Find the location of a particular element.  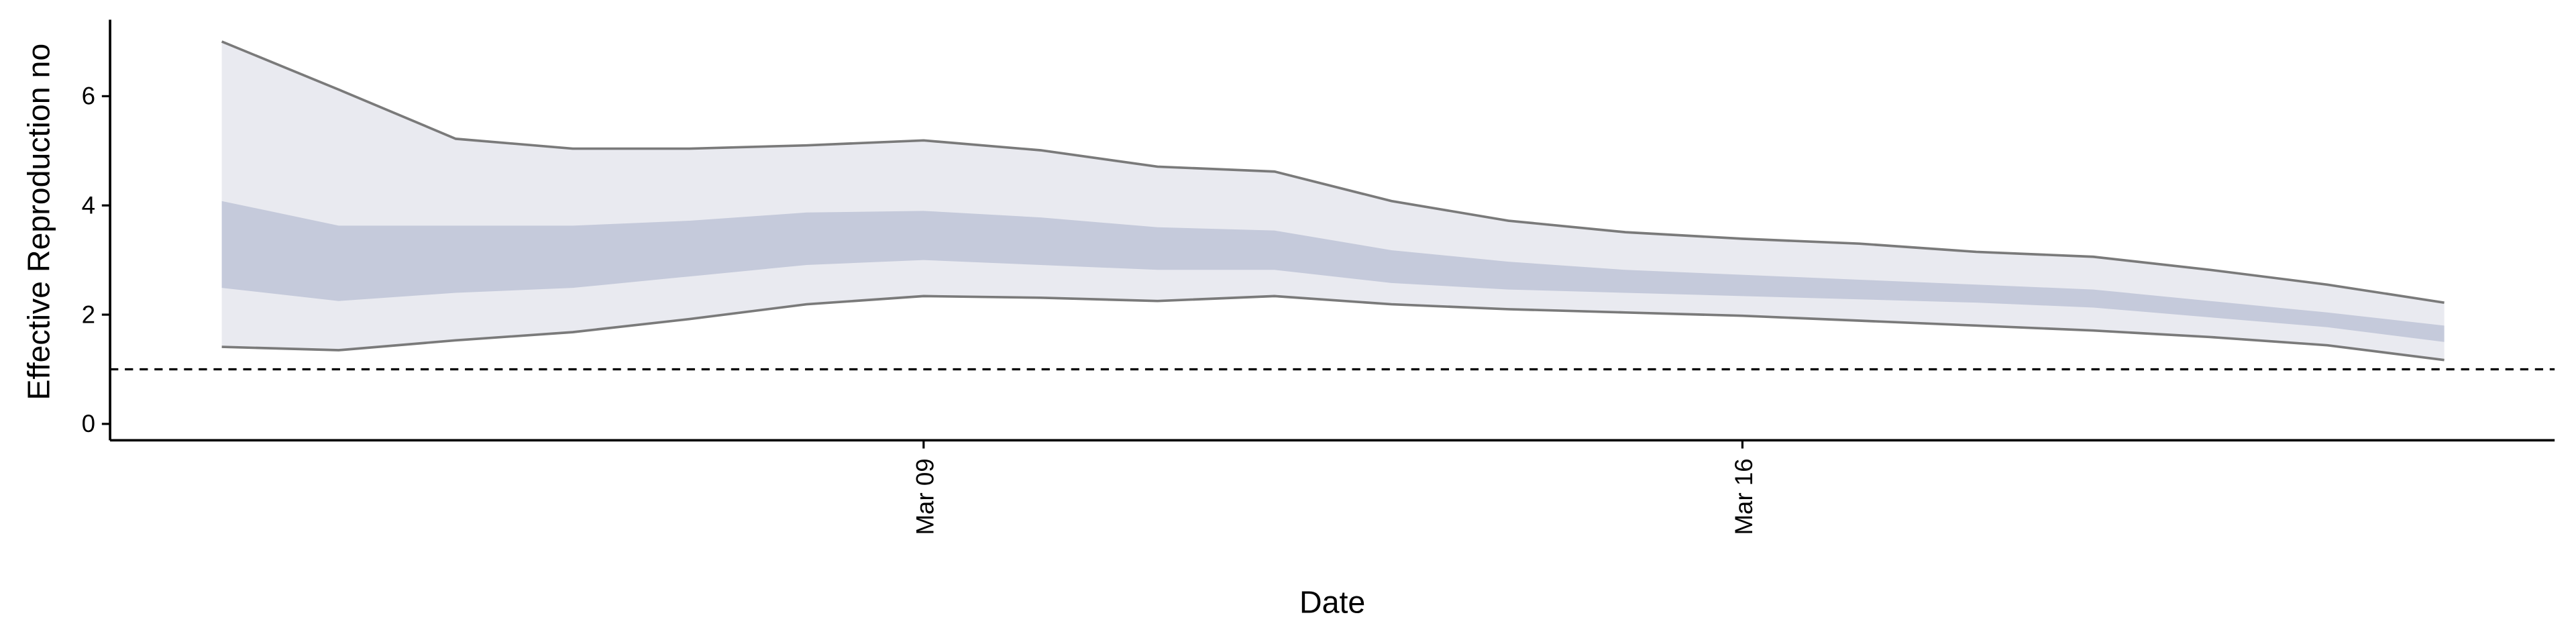

x-axis-title: Date is located at coordinates (1332, 601).